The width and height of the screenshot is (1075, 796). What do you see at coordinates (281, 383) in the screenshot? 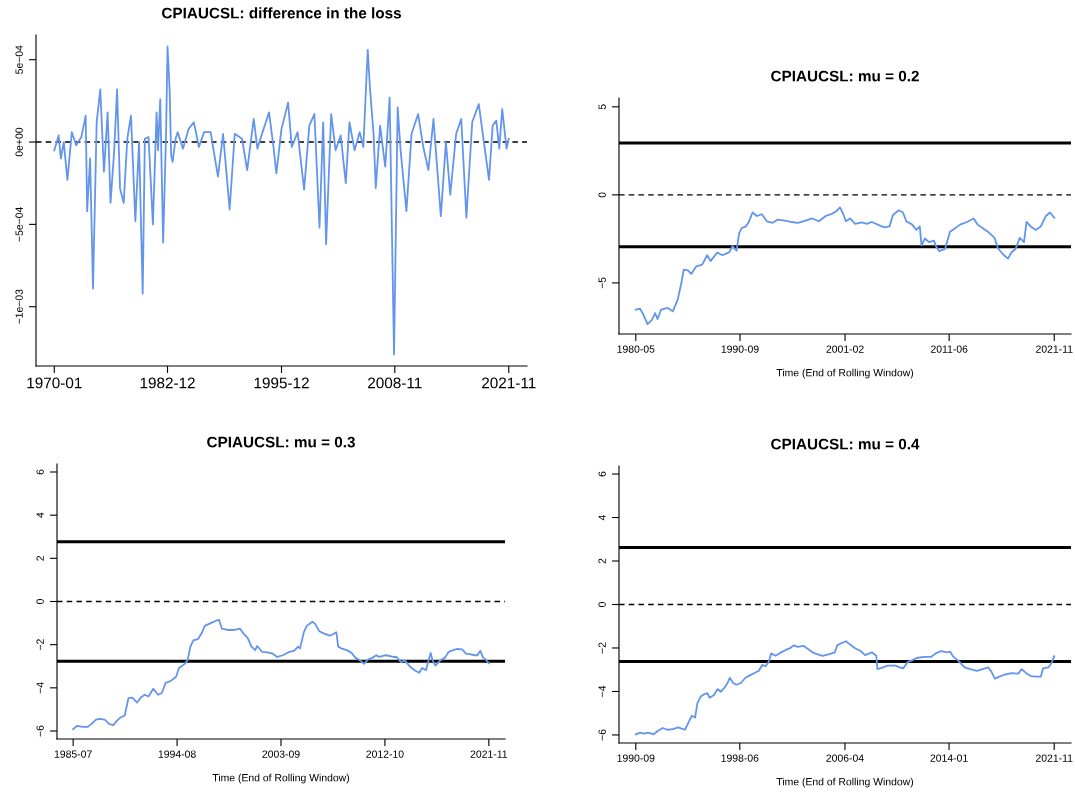
I see `x-tick-label: 1995-12` at bounding box center [281, 383].